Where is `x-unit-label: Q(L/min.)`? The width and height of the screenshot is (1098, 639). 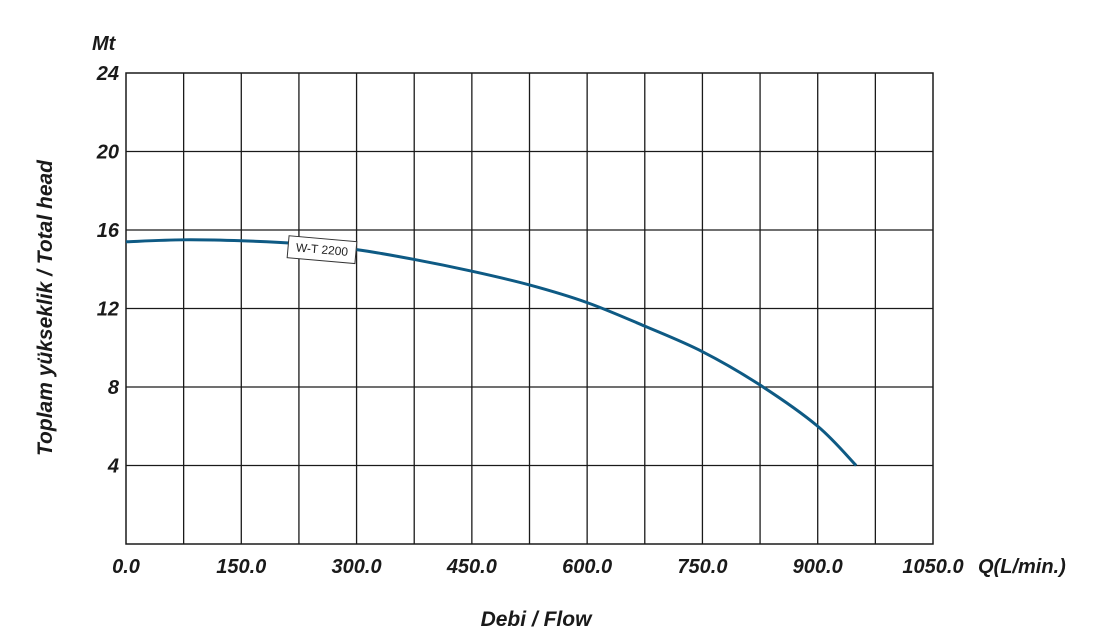
x-unit-label: Q(L/min.) is located at coordinates (1022, 567).